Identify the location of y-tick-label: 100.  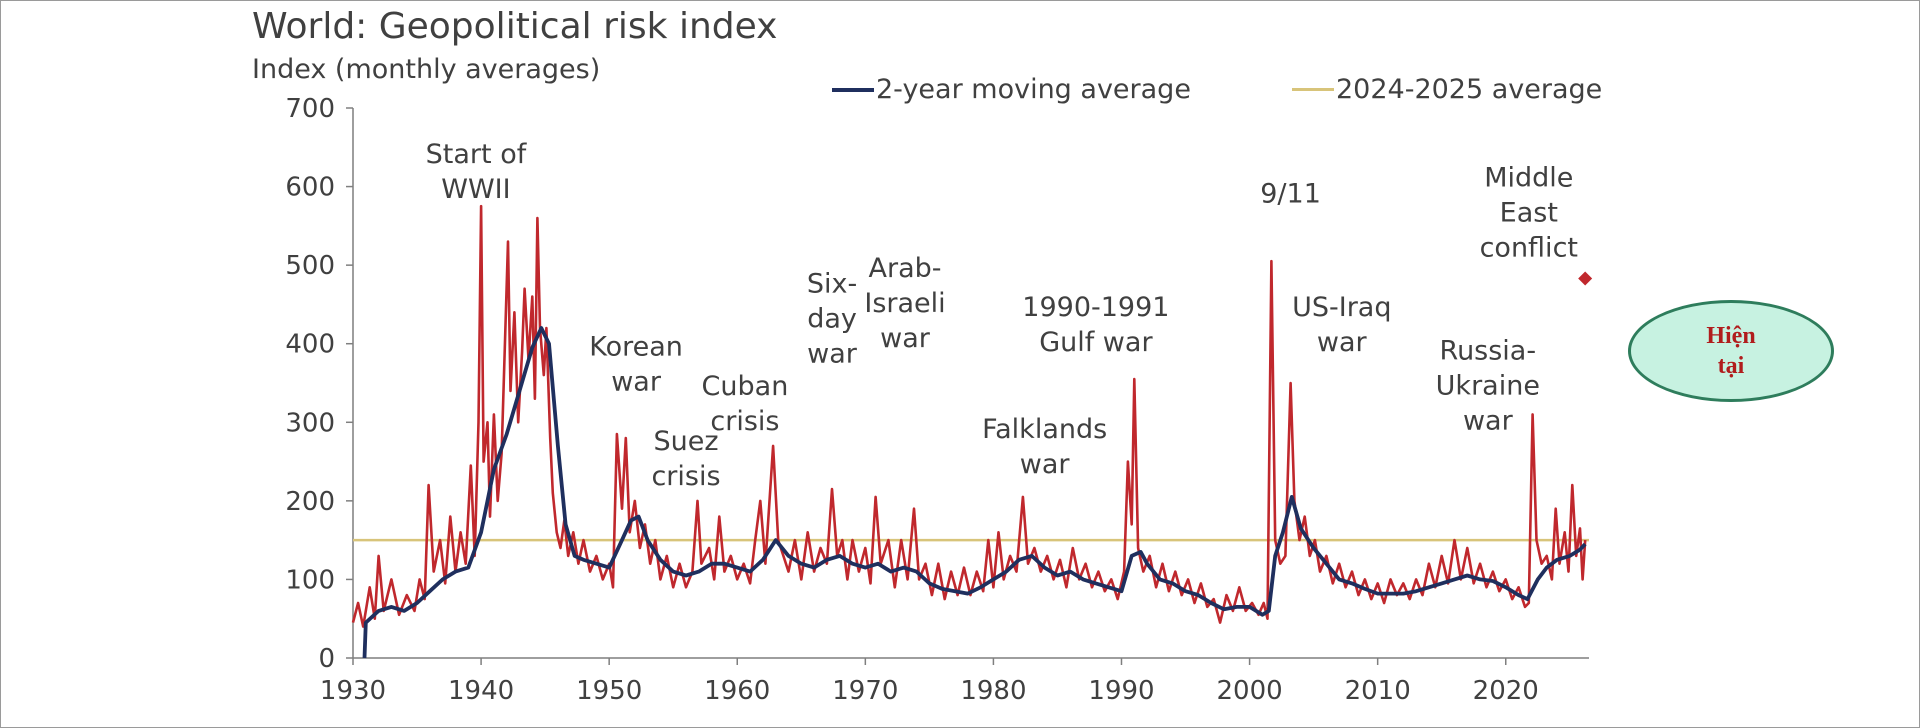
(310, 580).